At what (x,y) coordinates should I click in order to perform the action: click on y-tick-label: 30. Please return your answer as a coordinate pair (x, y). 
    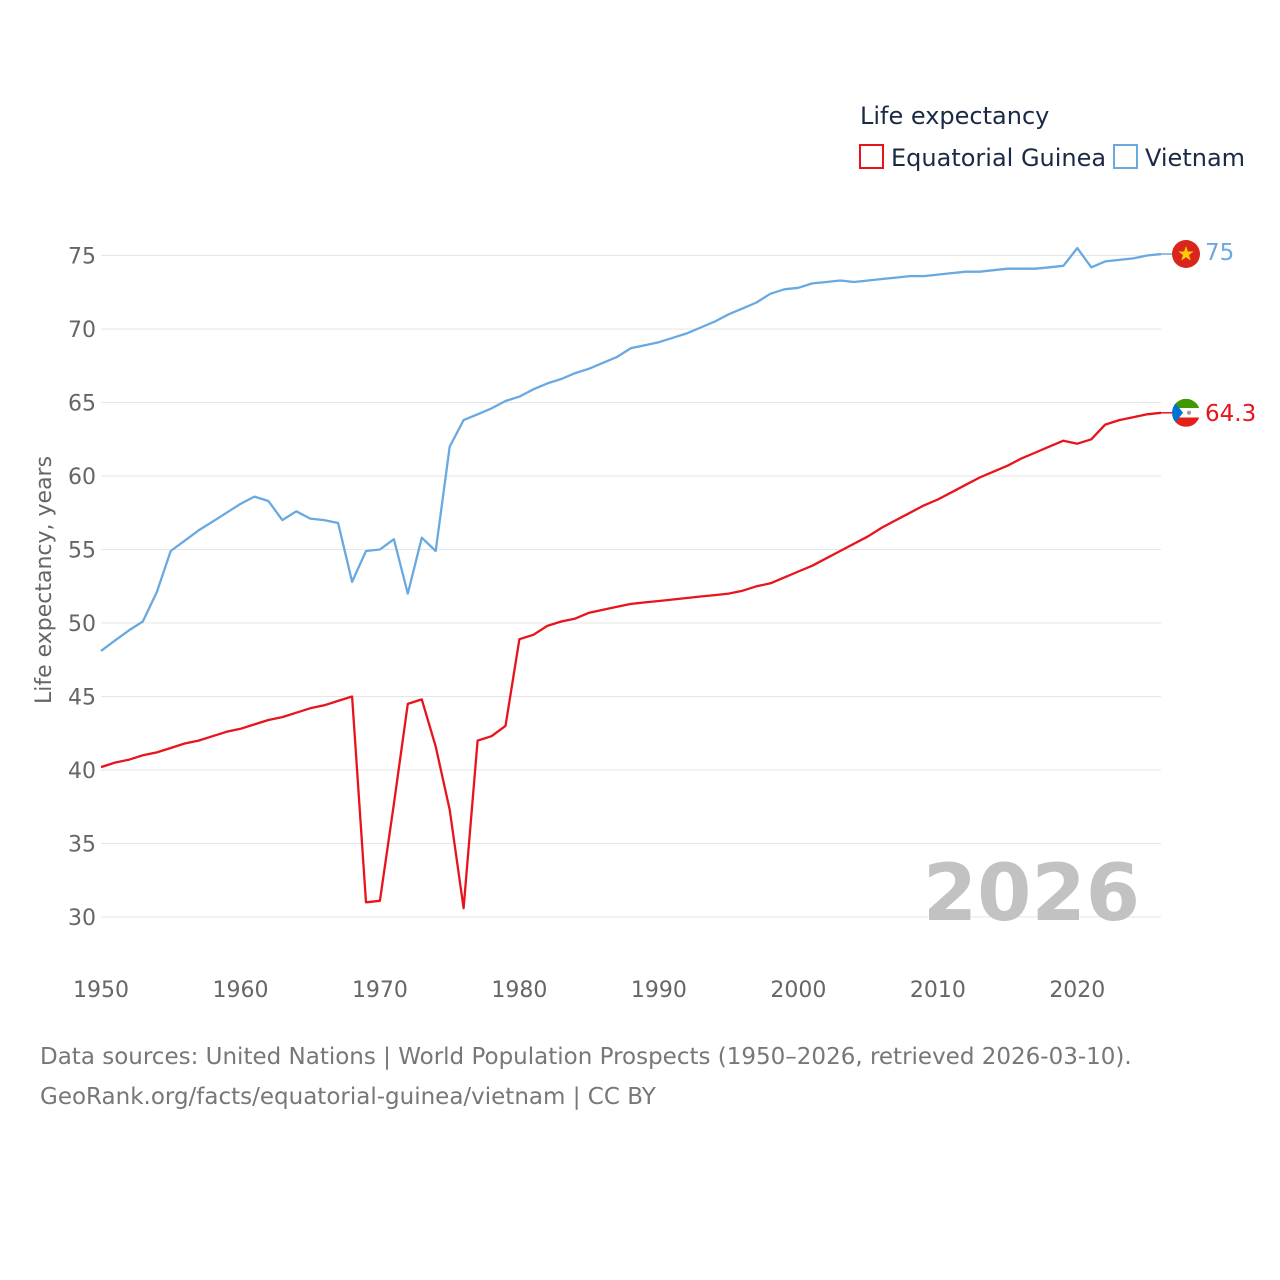
    Looking at the image, I should click on (82, 918).